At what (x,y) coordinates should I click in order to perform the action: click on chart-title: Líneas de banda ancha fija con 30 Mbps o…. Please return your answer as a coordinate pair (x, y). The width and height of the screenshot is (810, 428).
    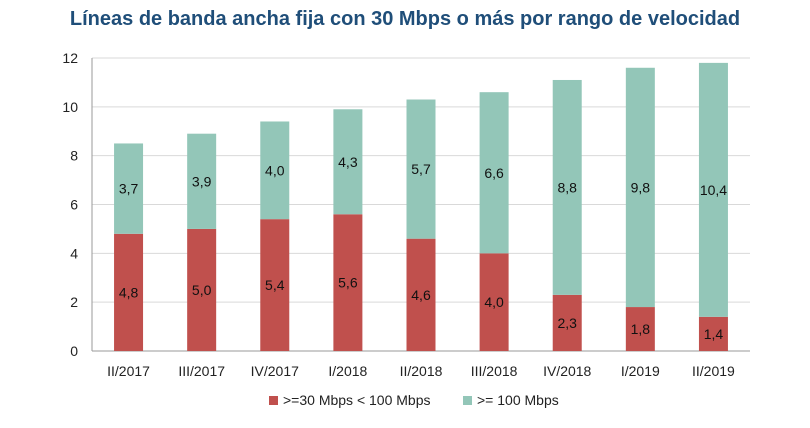
    Looking at the image, I should click on (405, 19).